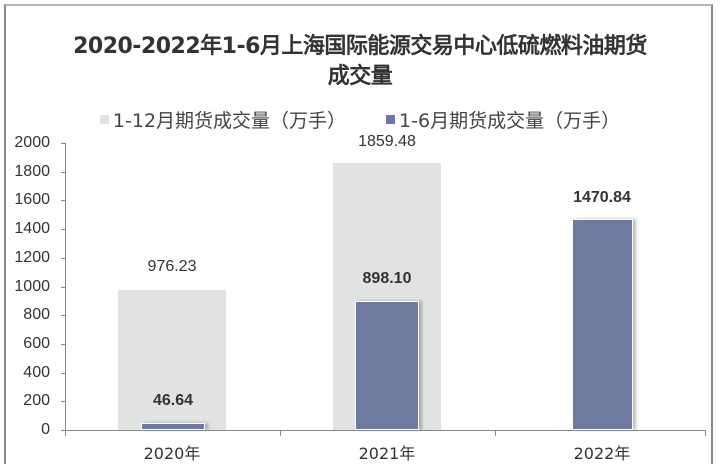 The width and height of the screenshot is (720, 464). I want to click on value-label-2020-full-year: 976.23, so click(172, 266).